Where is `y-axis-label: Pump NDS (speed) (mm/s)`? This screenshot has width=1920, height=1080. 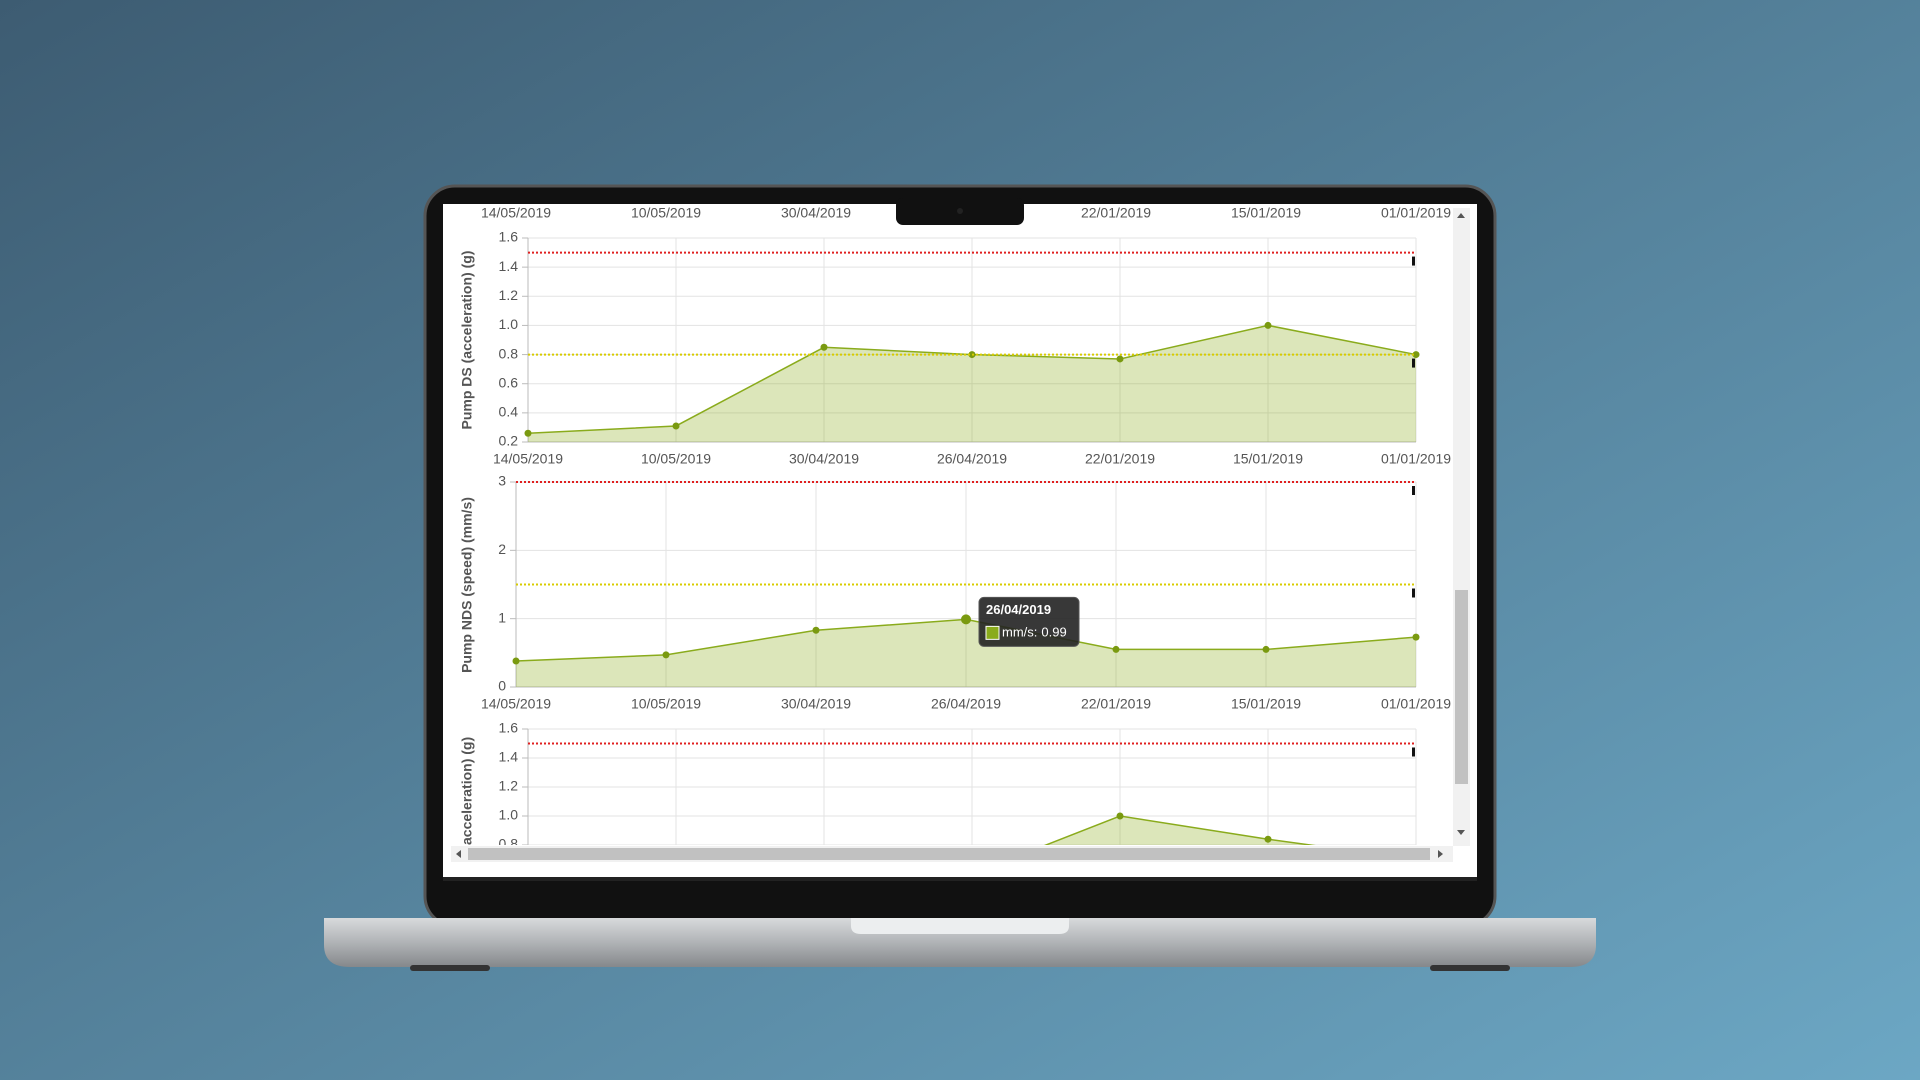 y-axis-label: Pump NDS (speed) (mm/s) is located at coordinates (467, 585).